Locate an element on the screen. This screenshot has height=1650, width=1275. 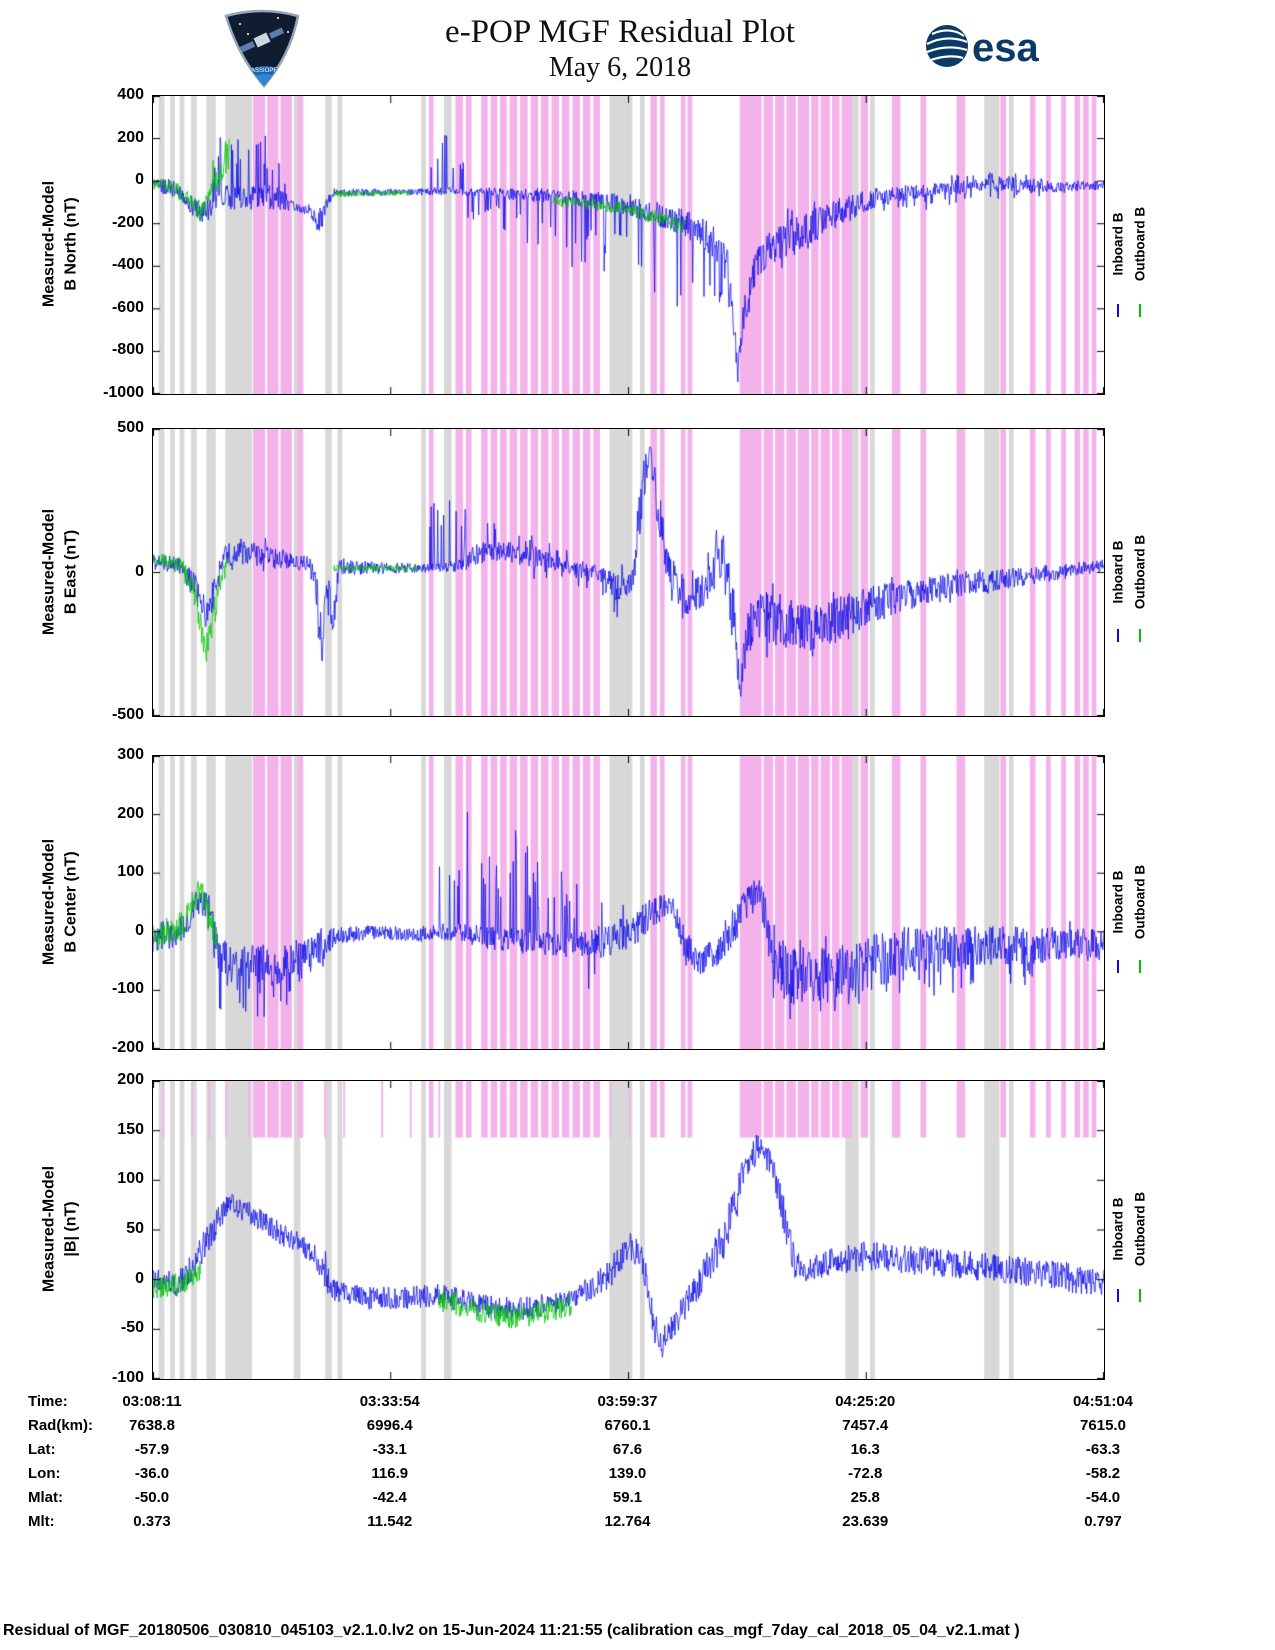
axis-value: -42.4 is located at coordinates (389, 1497).